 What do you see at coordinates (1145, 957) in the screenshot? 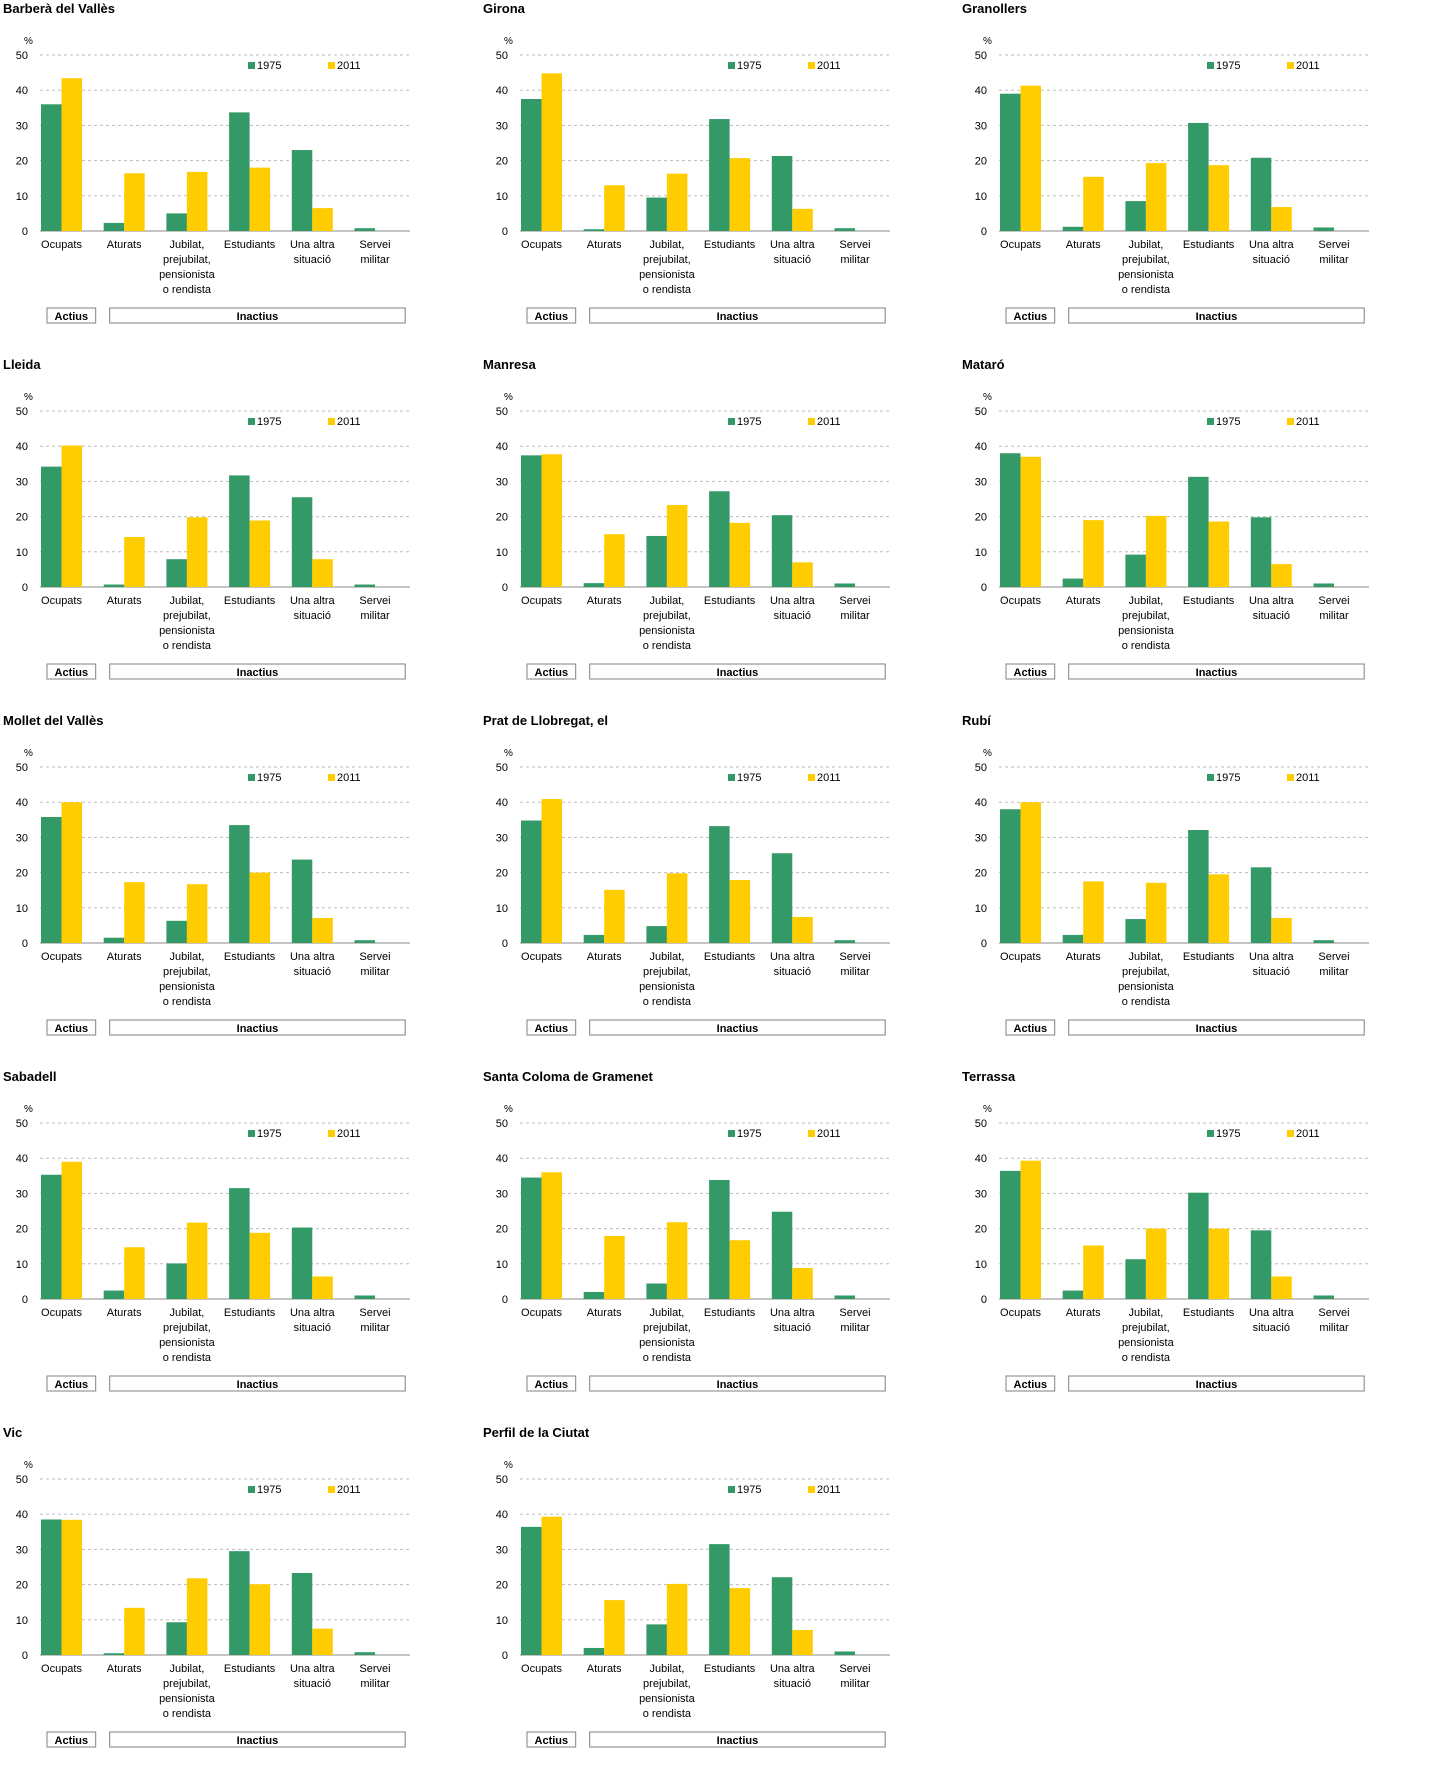
I see `x-tick-label: Jubilat,` at bounding box center [1145, 957].